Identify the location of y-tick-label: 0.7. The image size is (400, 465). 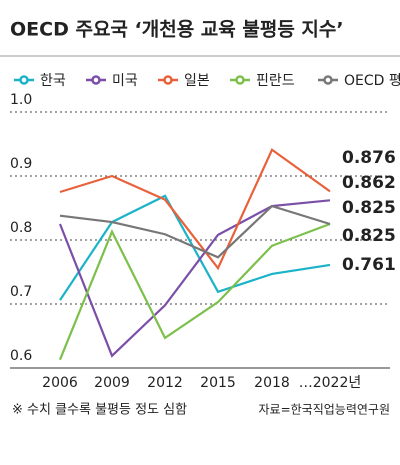
(21, 292).